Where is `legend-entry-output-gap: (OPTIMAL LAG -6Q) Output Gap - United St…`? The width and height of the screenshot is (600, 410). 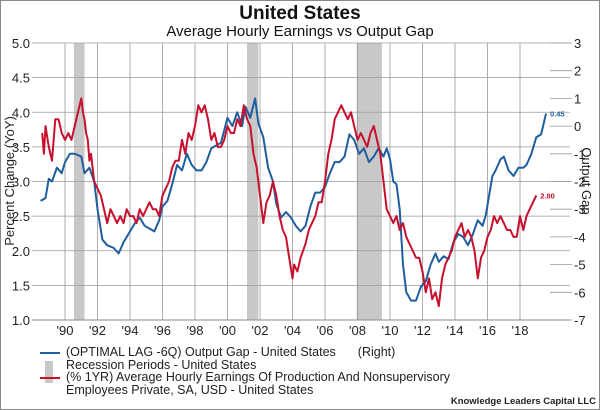 legend-entry-output-gap: (OPTIMAL LAG -6Q) Output Gap - United St… is located at coordinates (245, 352).